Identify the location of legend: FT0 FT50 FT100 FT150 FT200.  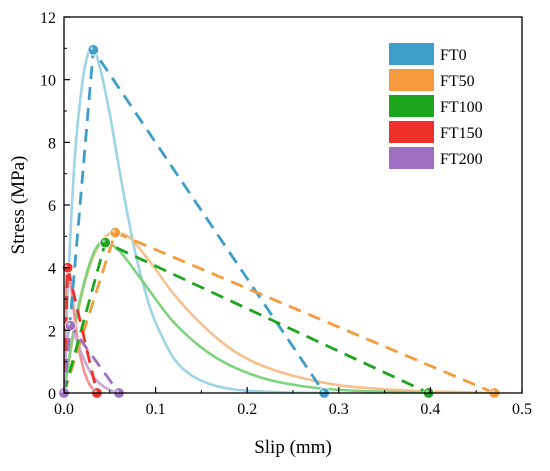
(436, 106).